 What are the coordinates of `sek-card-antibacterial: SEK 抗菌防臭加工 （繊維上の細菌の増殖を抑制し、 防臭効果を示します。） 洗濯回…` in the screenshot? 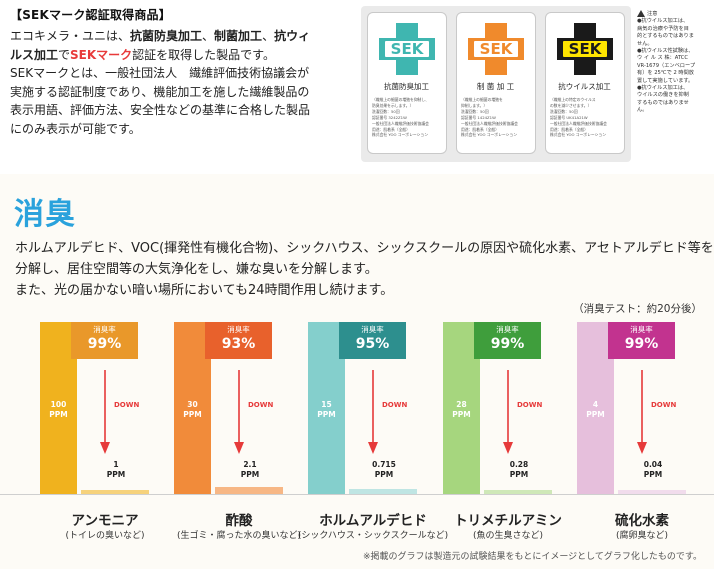 It's located at (407, 83).